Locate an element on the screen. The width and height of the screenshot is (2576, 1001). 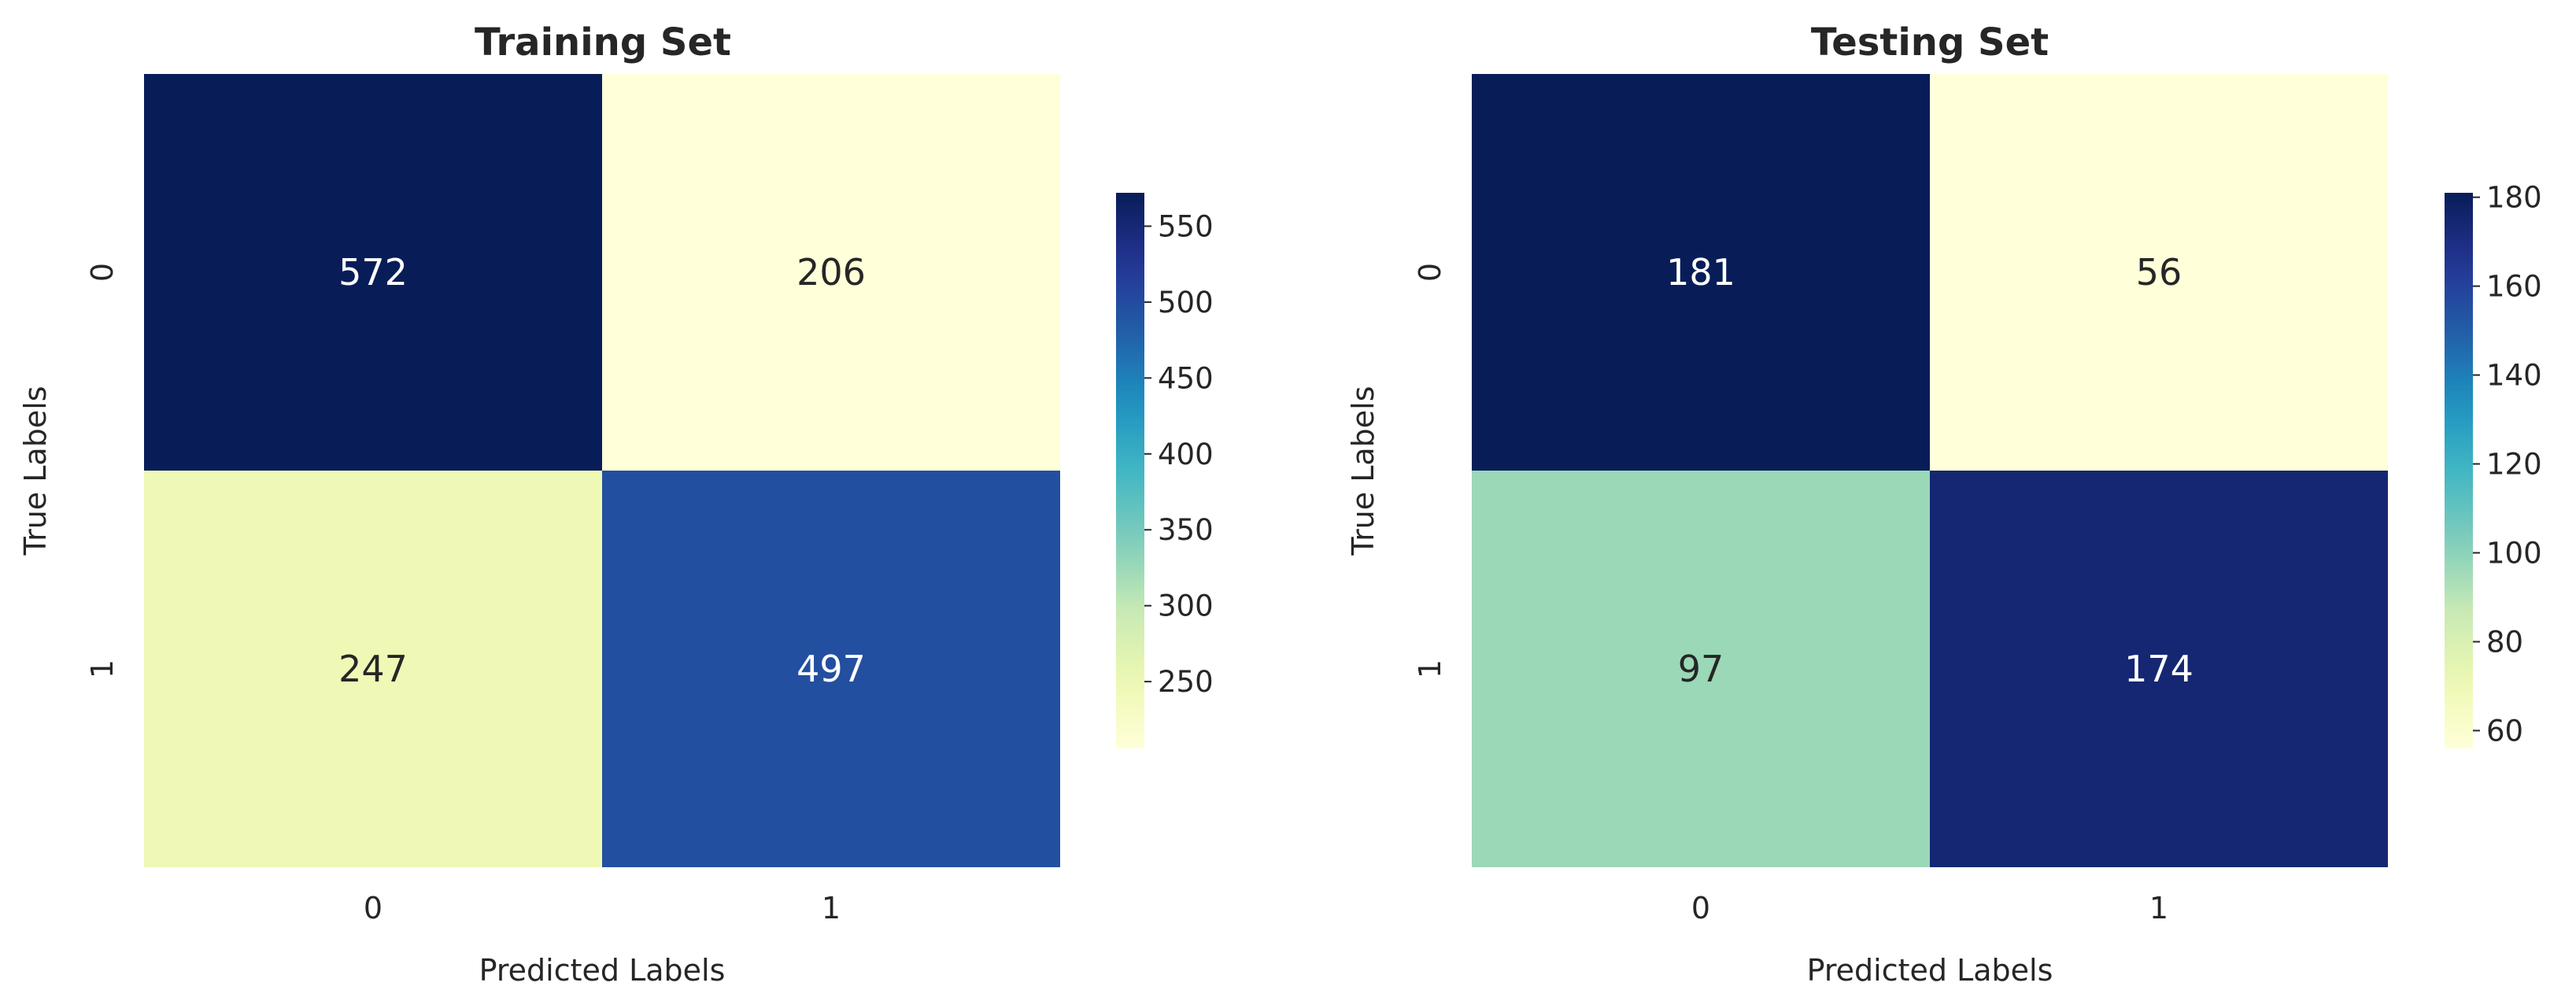
colorbar-tick-label: 180 is located at coordinates (2514, 198).